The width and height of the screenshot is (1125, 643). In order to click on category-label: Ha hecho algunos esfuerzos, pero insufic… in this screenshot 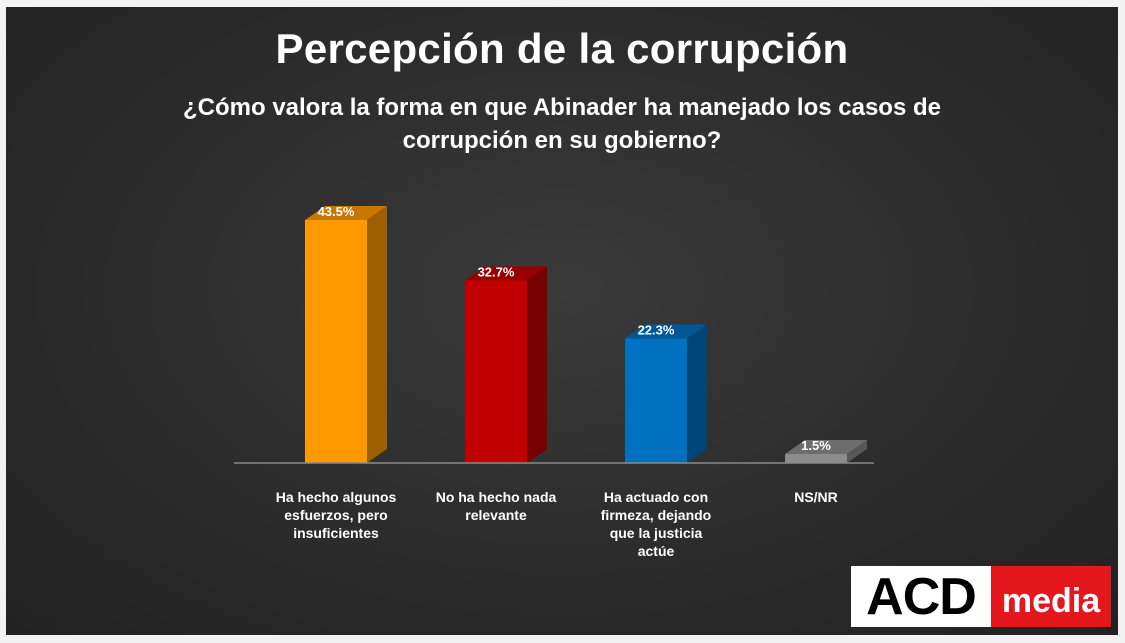, I will do `click(336, 515)`.